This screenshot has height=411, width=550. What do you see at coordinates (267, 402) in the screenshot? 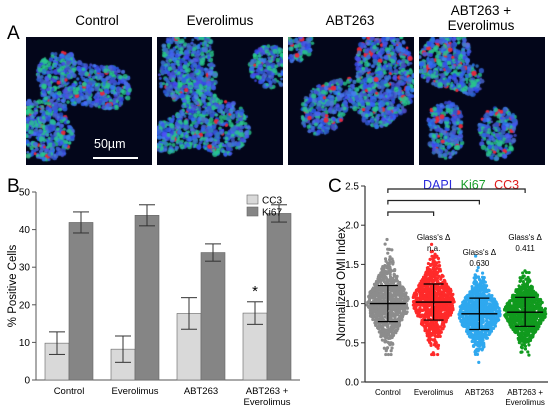
I see `x-tick-label: Everolimus` at bounding box center [267, 402].